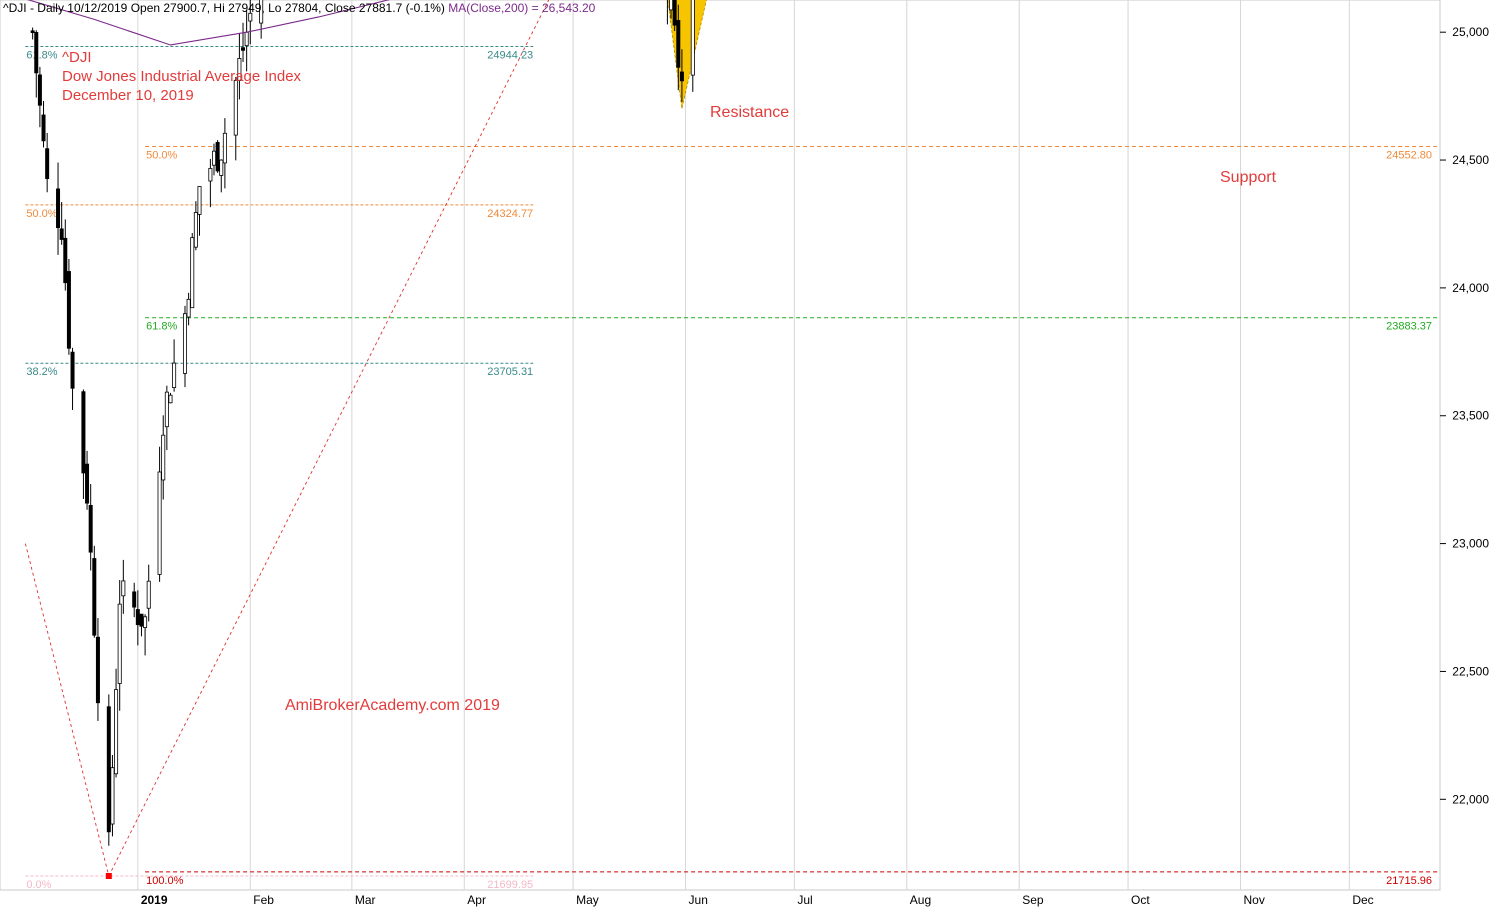 Image resolution: width=1493 pixels, height=913 pixels. Describe the element at coordinates (1470, 671) in the screenshot. I see `price-tick-label: 22,500` at that location.